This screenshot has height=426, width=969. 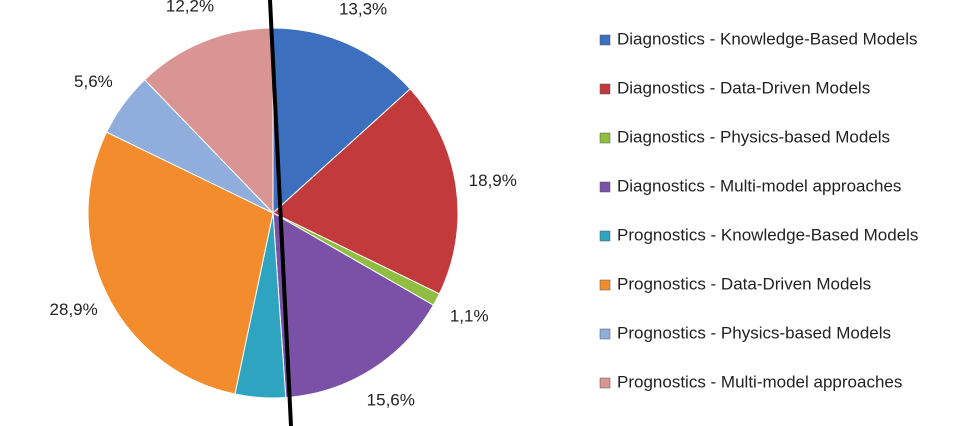 I want to click on data-label: 15,6%, so click(x=391, y=400).